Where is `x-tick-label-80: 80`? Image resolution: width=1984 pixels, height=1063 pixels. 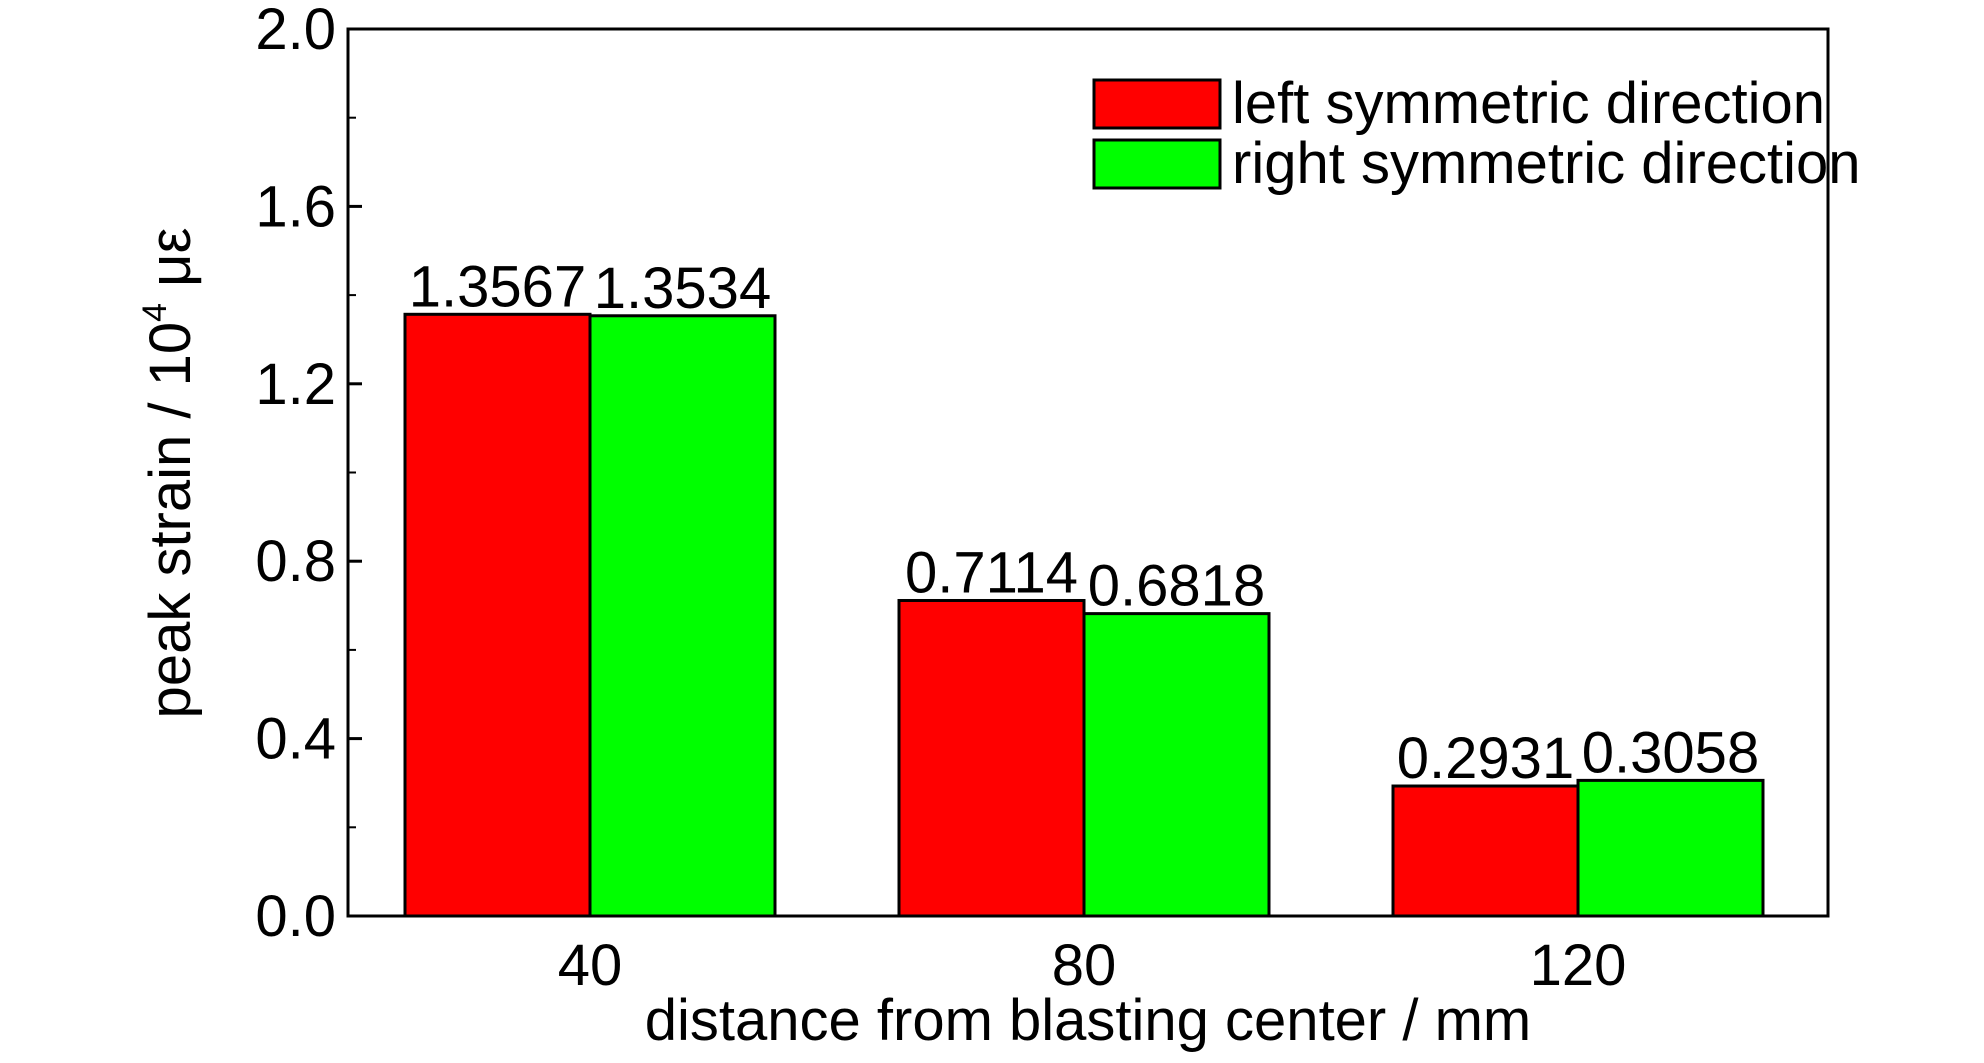 x-tick-label-80: 80 is located at coordinates (1084, 965).